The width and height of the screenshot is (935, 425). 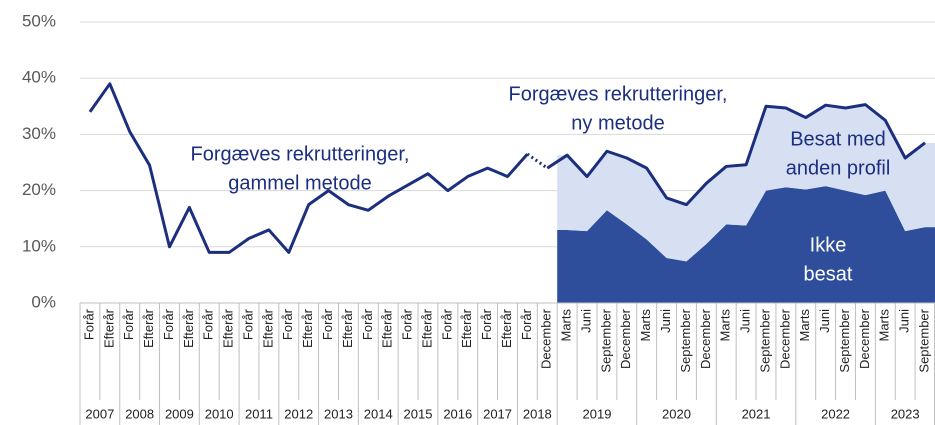 I want to click on y-tick-label: 40%, so click(x=39, y=77).